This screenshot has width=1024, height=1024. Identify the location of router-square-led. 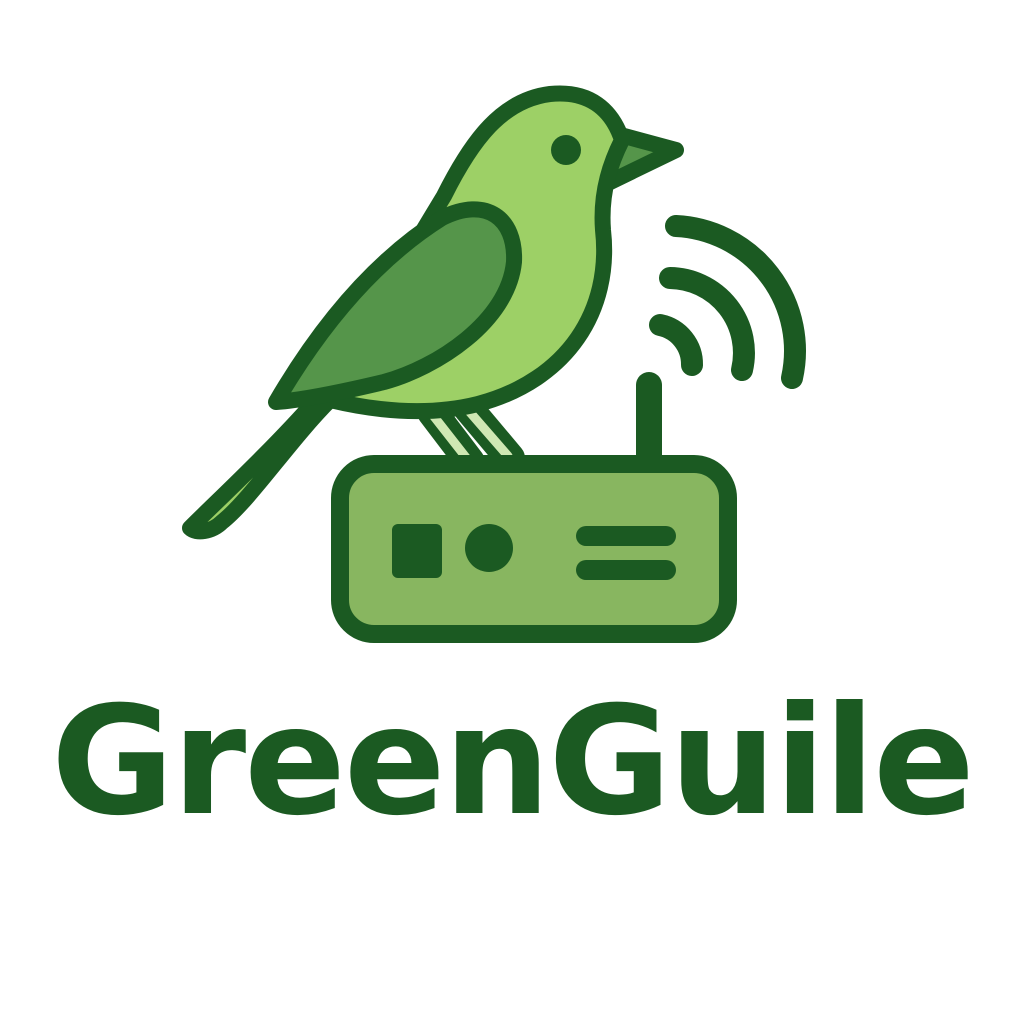
(417, 551).